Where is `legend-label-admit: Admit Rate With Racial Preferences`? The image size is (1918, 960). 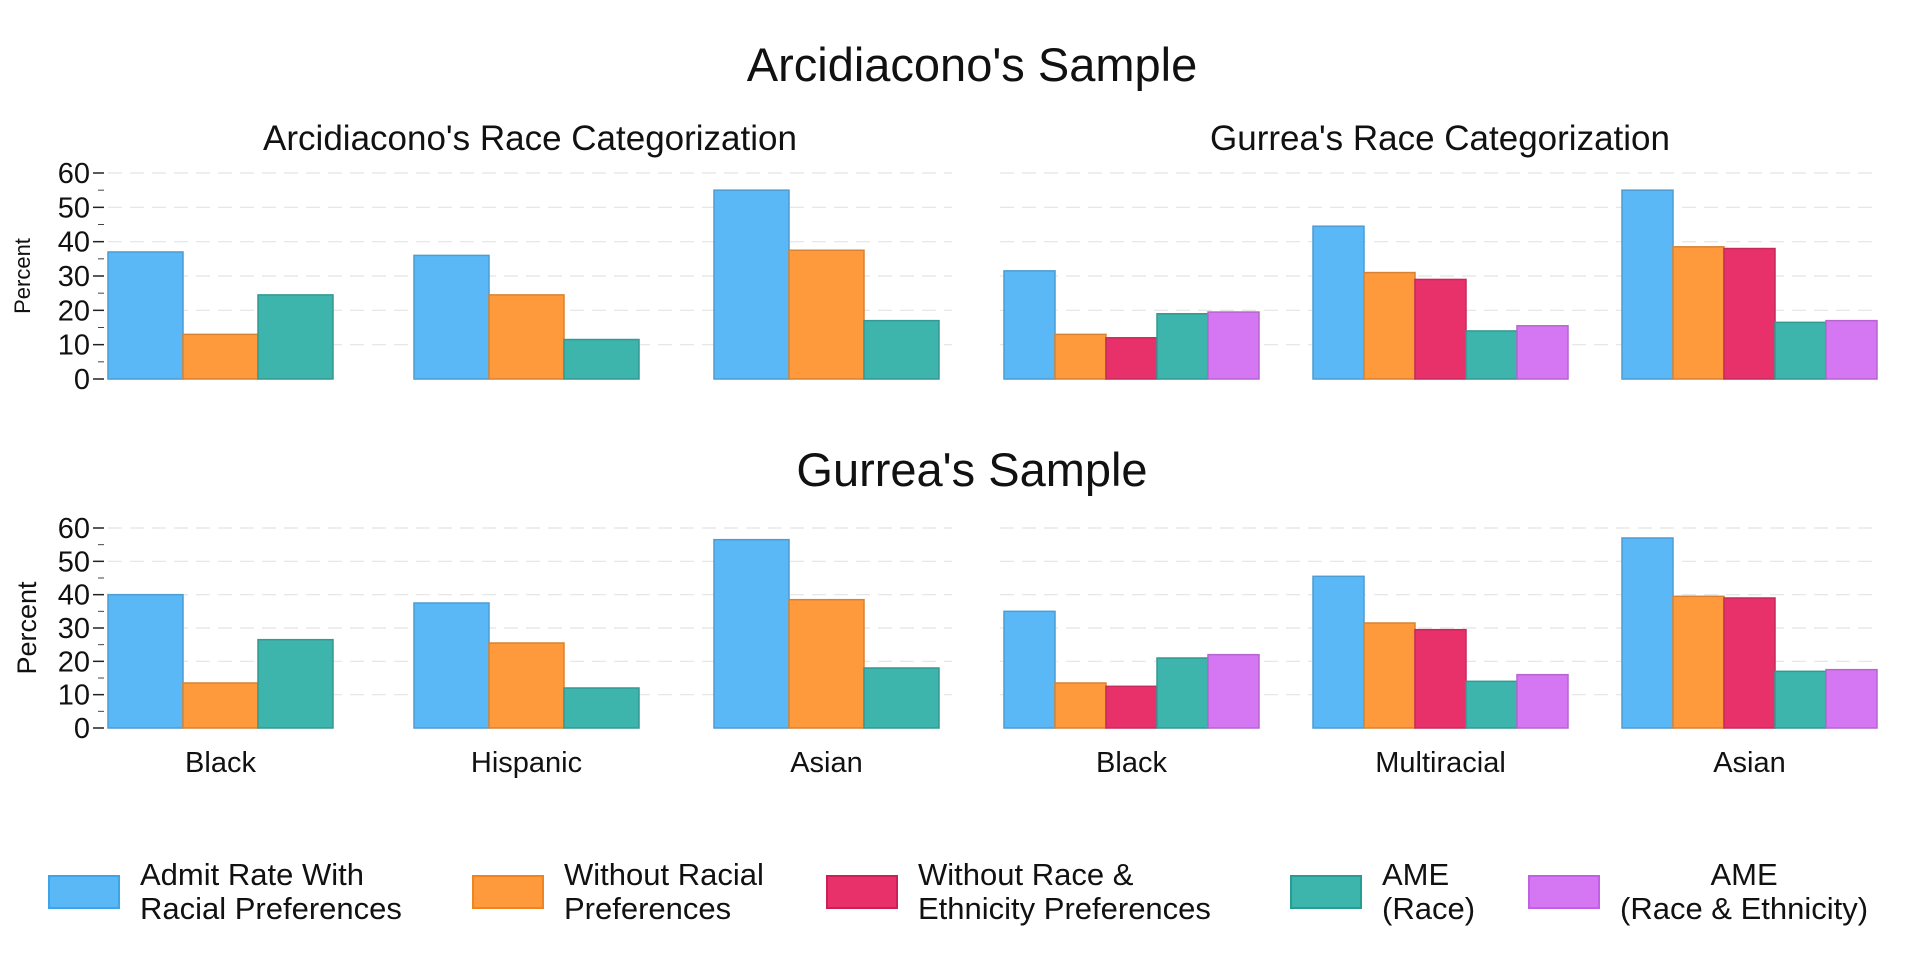
legend-label-admit: Admit Rate With Racial Preferences is located at coordinates (271, 891).